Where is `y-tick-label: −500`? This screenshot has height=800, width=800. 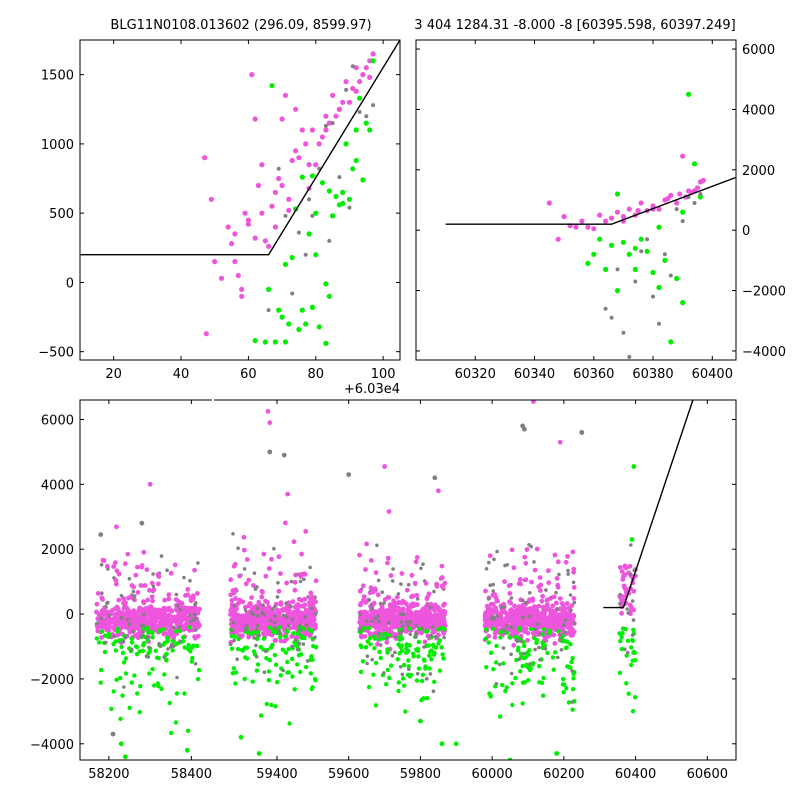
y-tick-label: −500 is located at coordinates (56, 353).